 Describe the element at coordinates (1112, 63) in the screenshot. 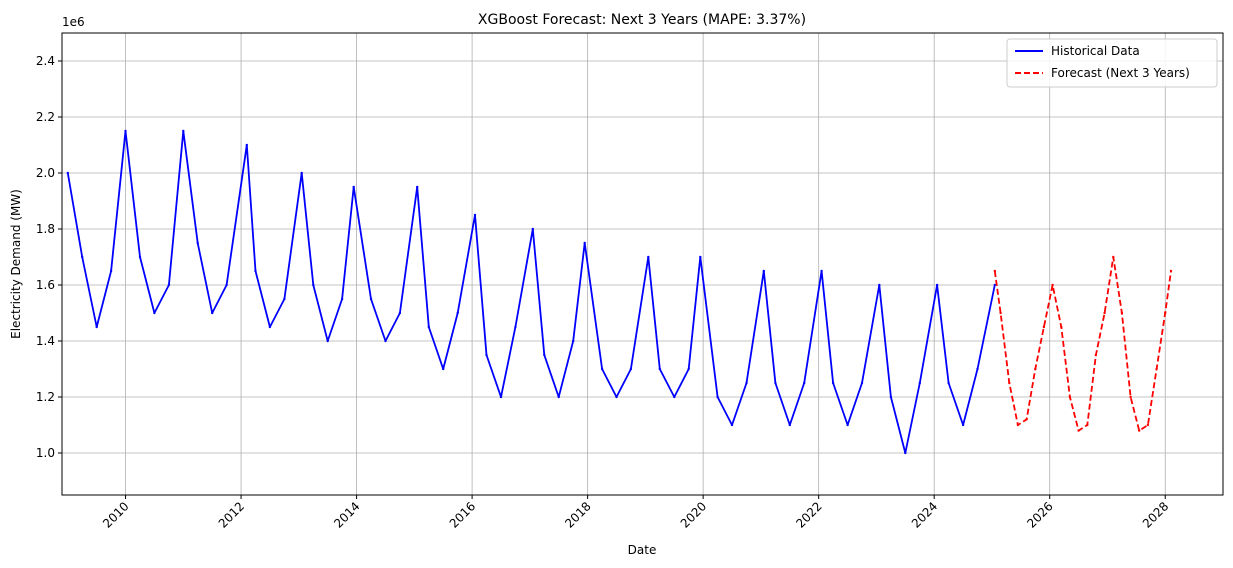

I see `legend-box` at that location.